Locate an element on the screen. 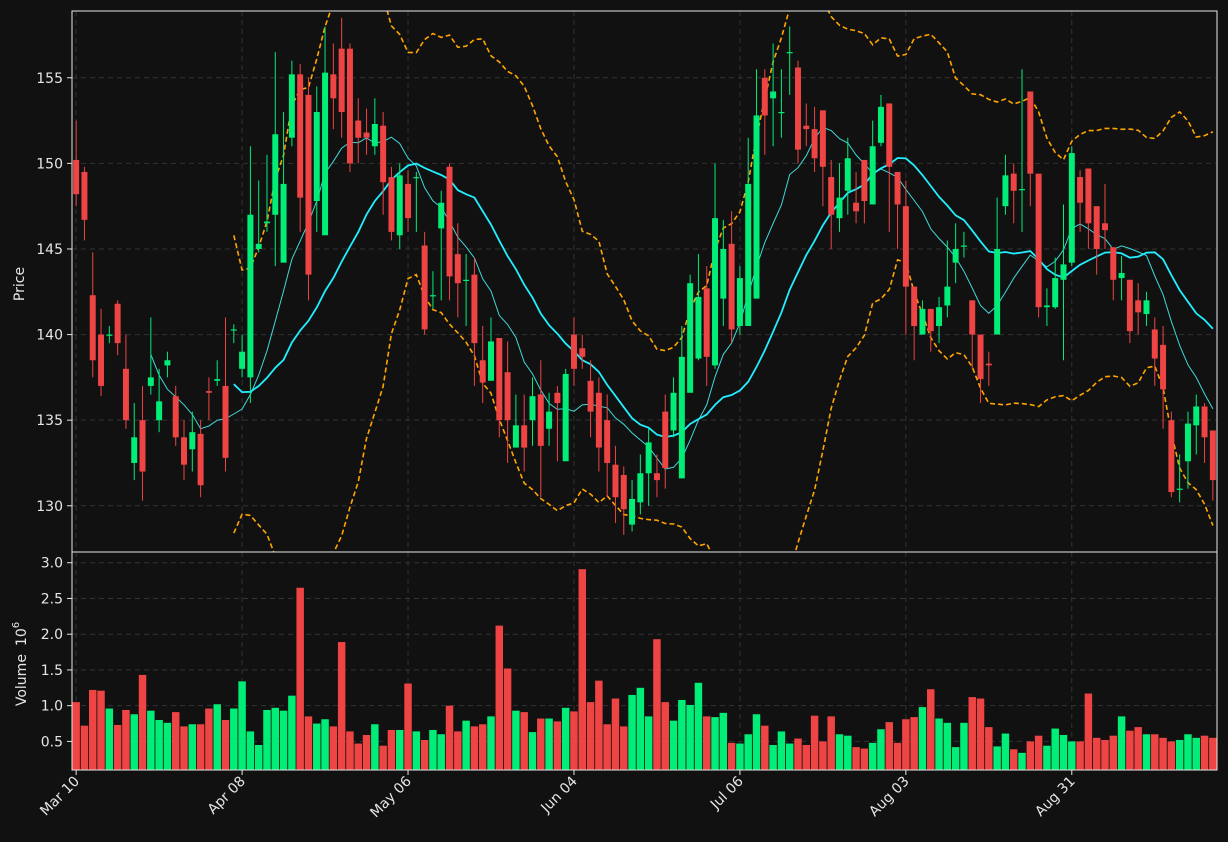 The width and height of the screenshot is (1228, 842). volume-tick-label: 0.5 is located at coordinates (52, 742).